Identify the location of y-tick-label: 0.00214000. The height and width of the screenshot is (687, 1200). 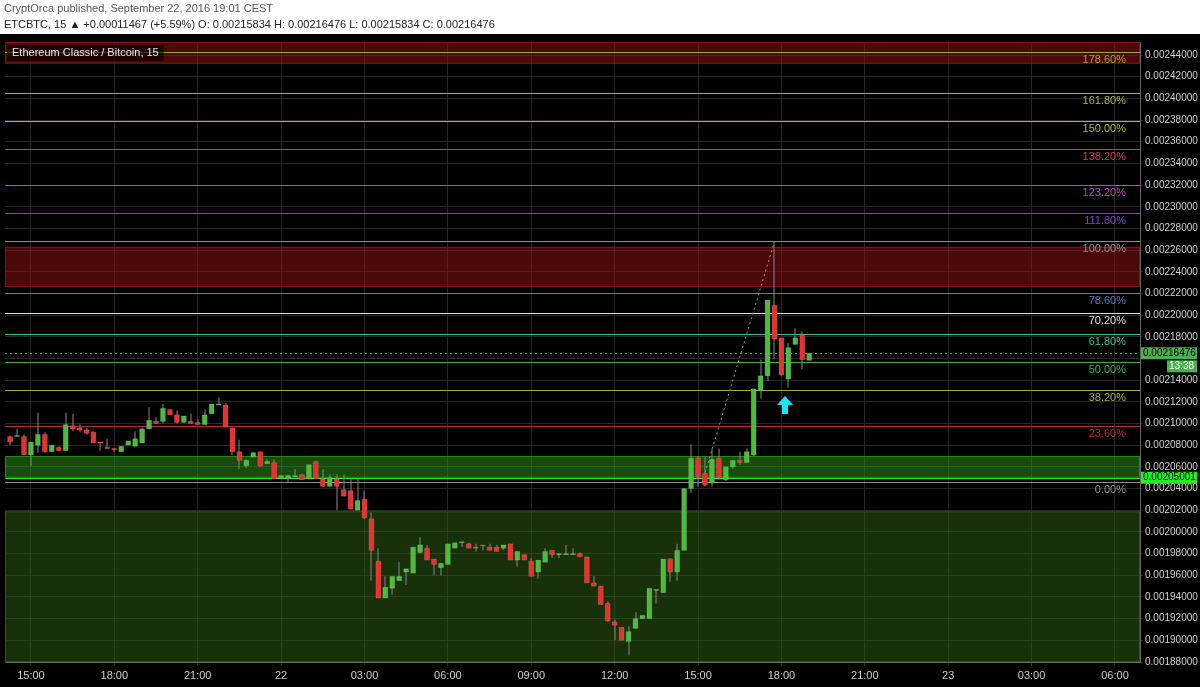
(1172, 379).